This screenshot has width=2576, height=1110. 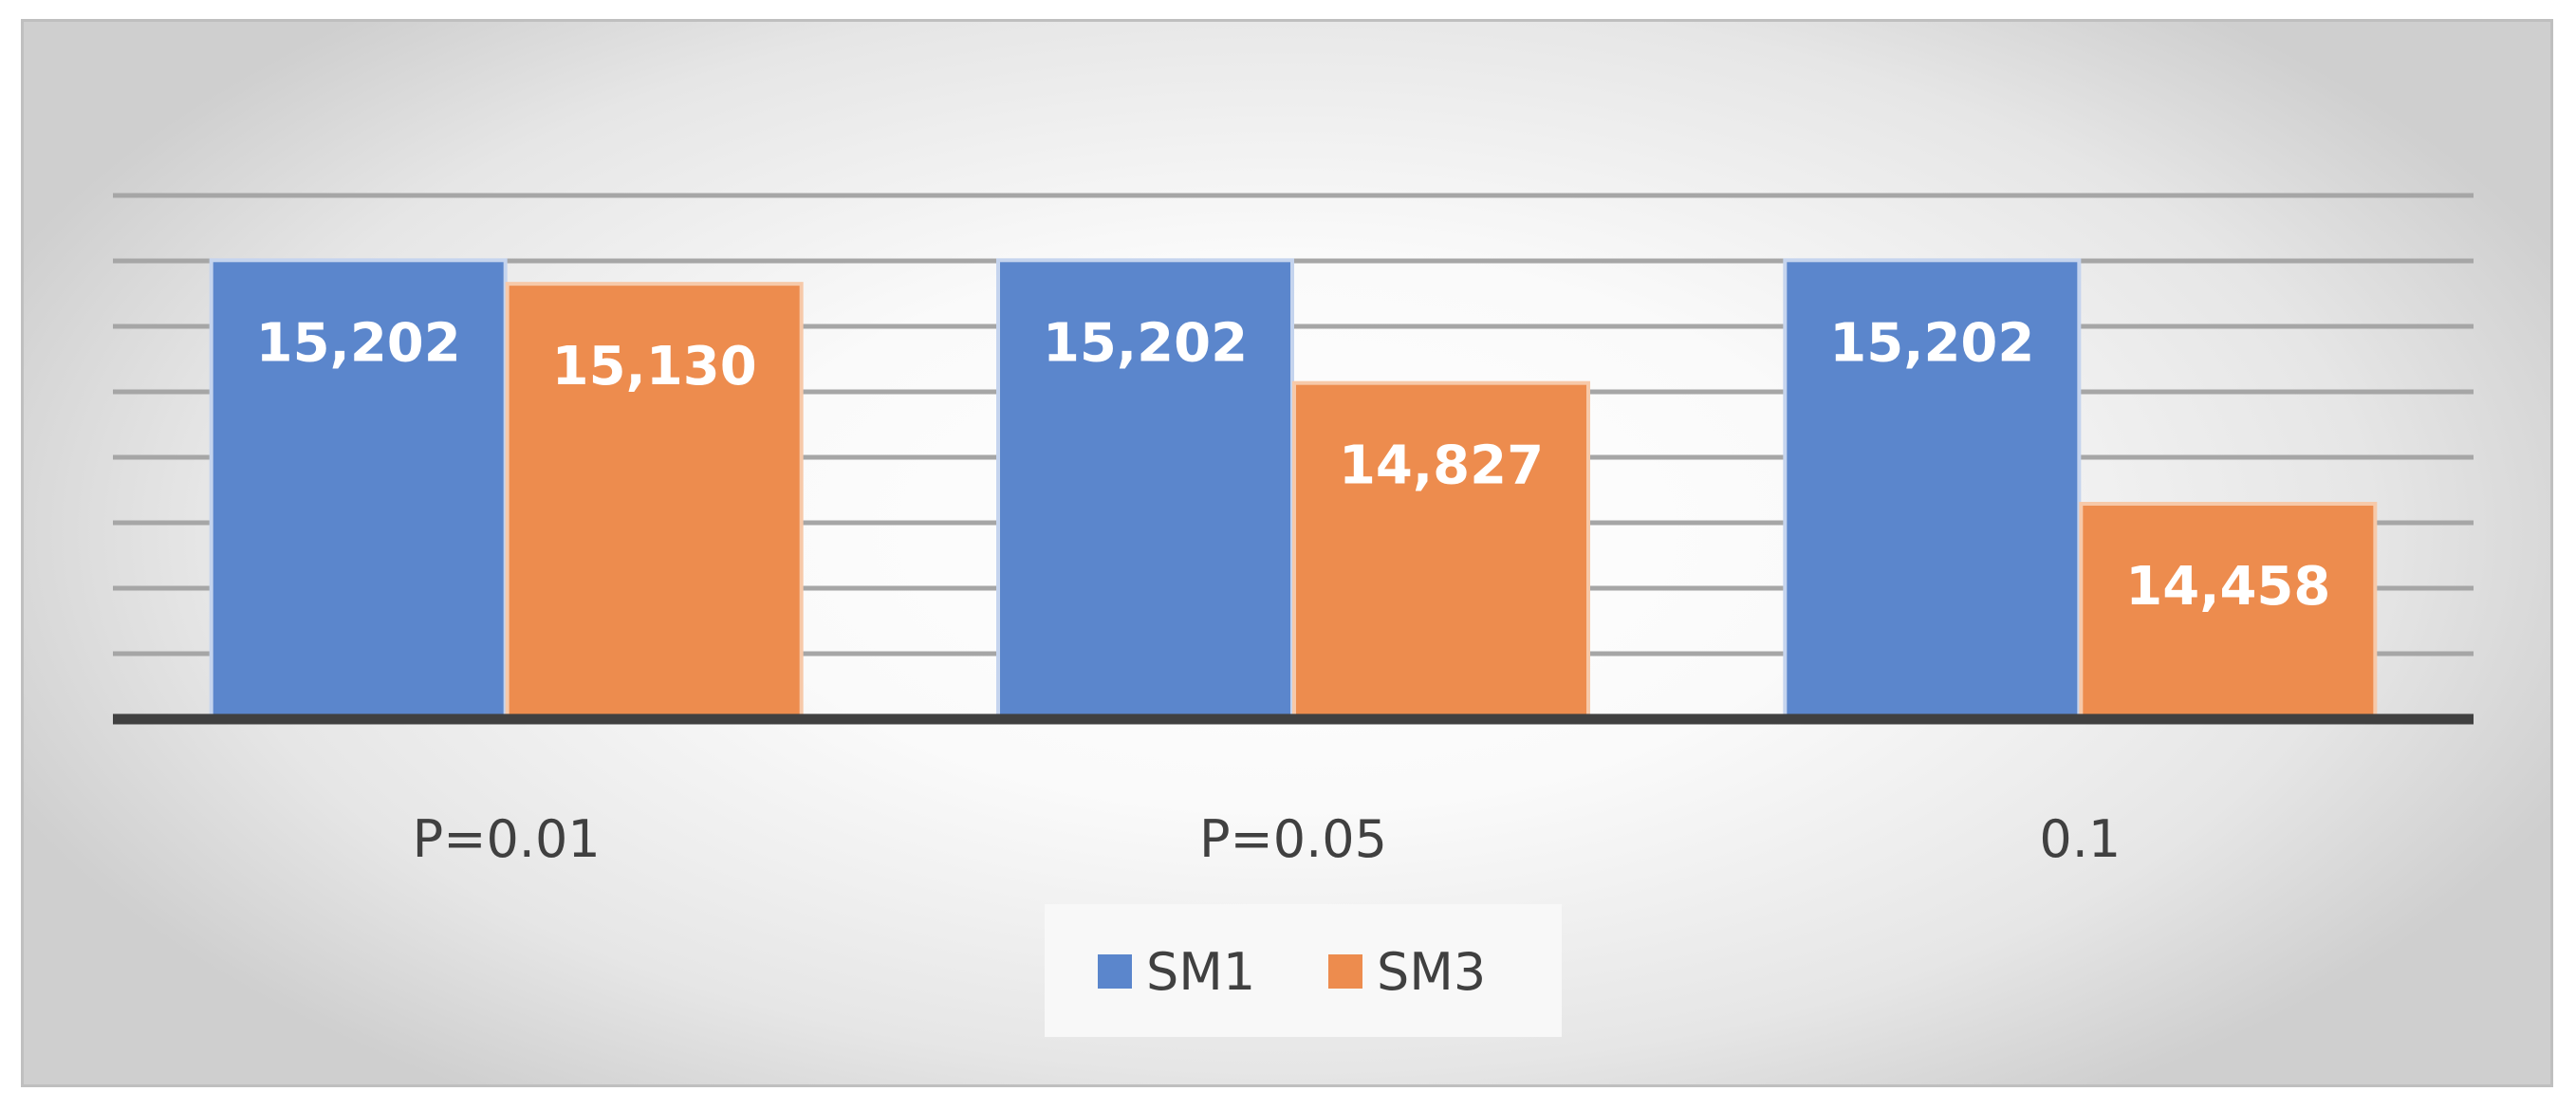 I want to click on x-tick-labels: P=0.01 P=0.05 0.1, so click(x=1267, y=839).